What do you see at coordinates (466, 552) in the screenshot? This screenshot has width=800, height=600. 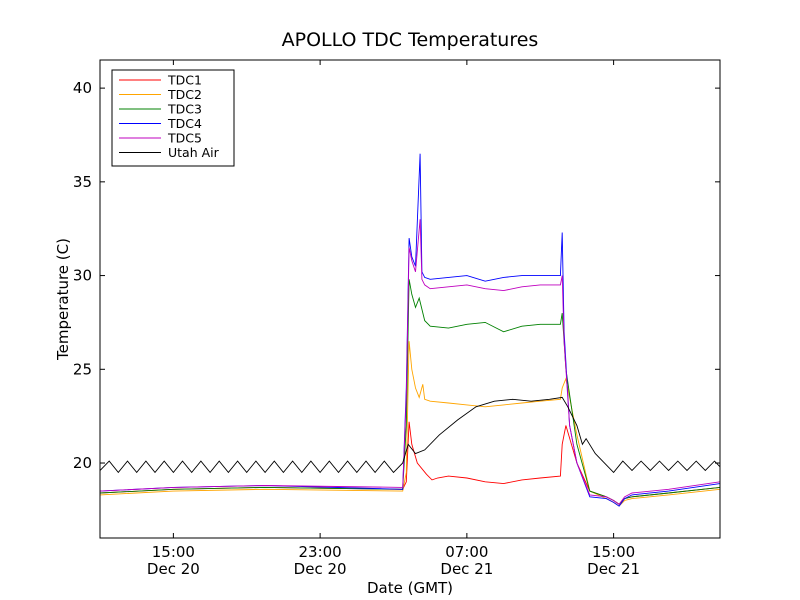 I see `x-tick-time-label: 07:00` at bounding box center [466, 552].